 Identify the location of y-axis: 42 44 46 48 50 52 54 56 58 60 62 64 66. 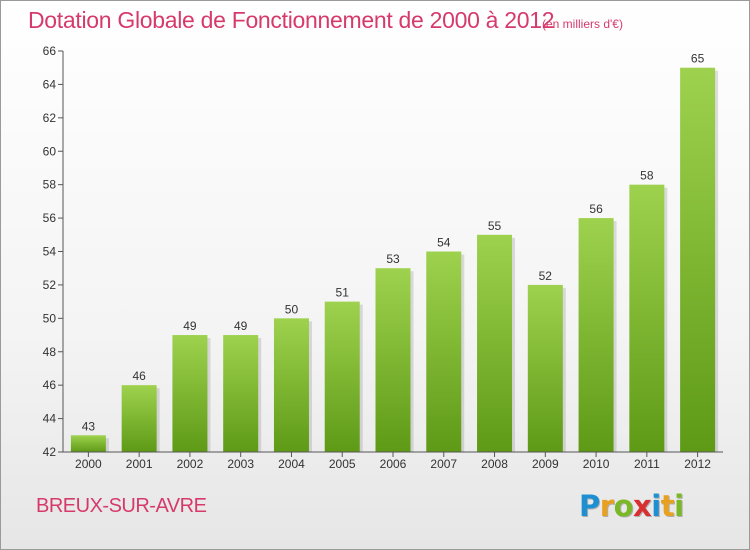
(53, 251).